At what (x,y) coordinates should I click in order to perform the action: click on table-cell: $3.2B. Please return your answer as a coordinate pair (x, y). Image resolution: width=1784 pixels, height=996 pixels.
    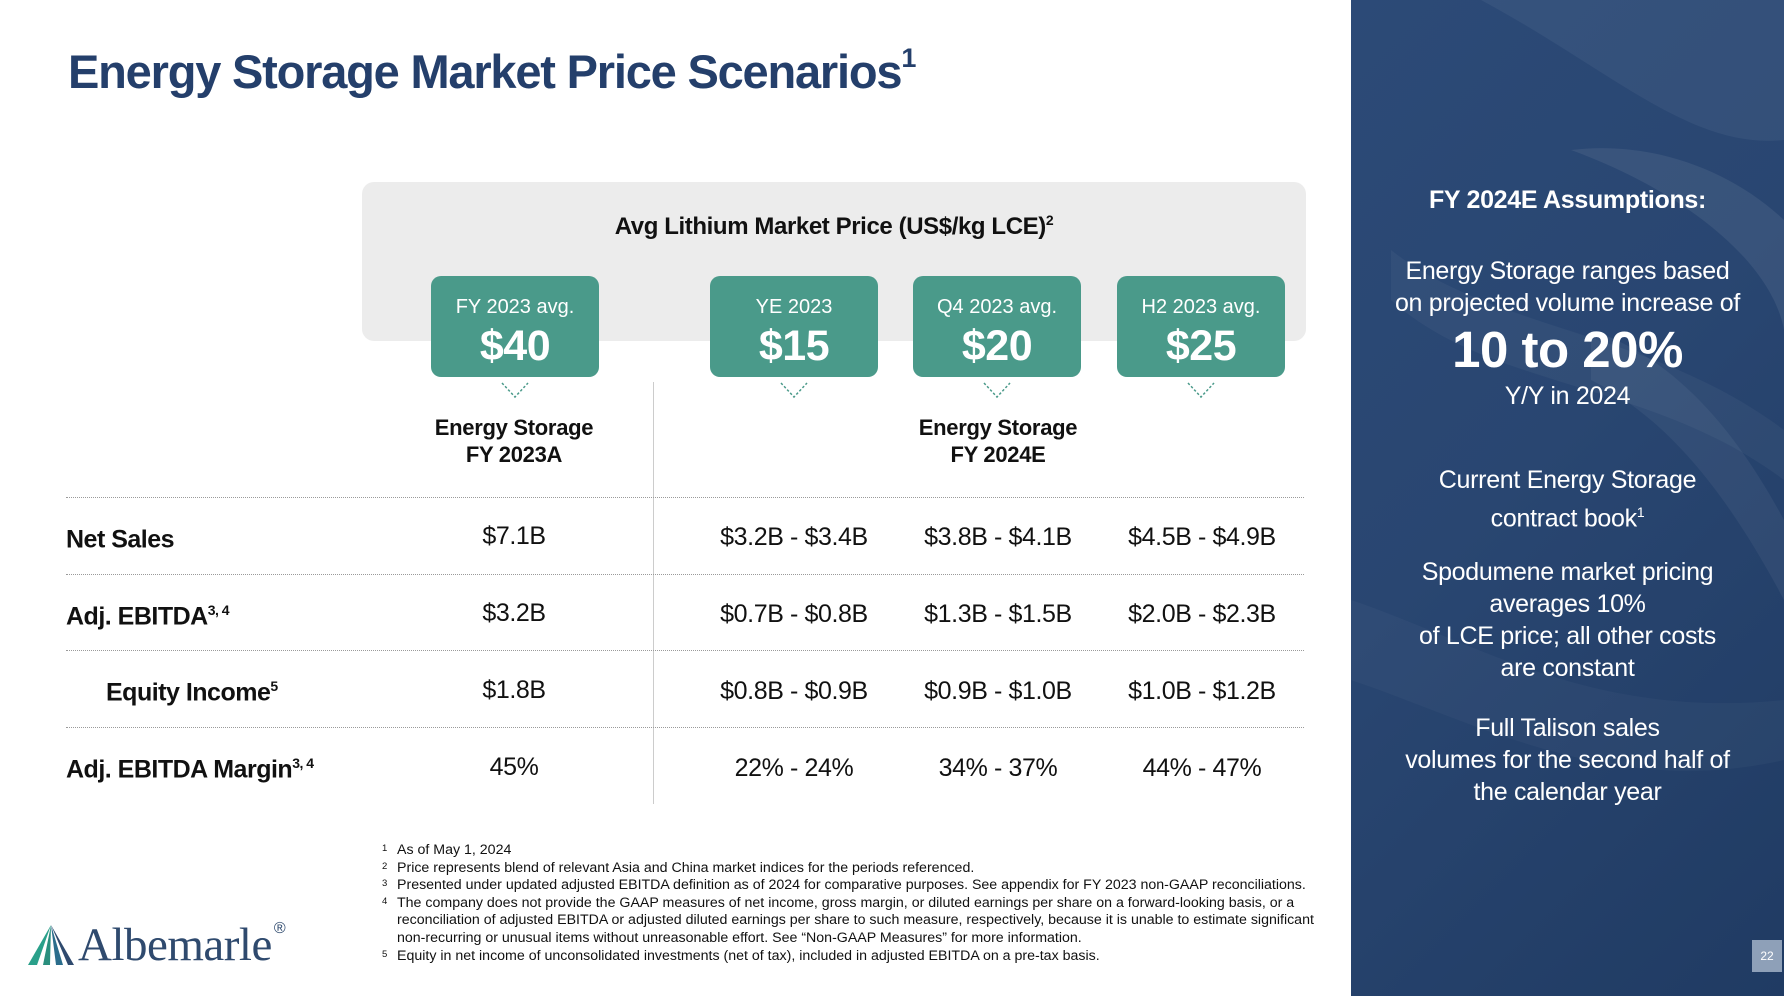
    Looking at the image, I should click on (514, 613).